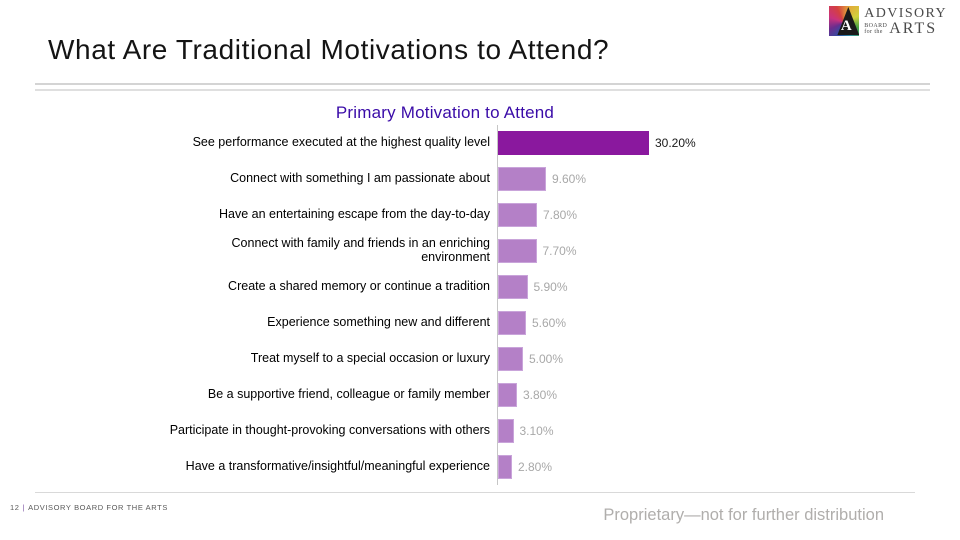  I want to click on bar-zone: 30.20%, so click(689, 143).